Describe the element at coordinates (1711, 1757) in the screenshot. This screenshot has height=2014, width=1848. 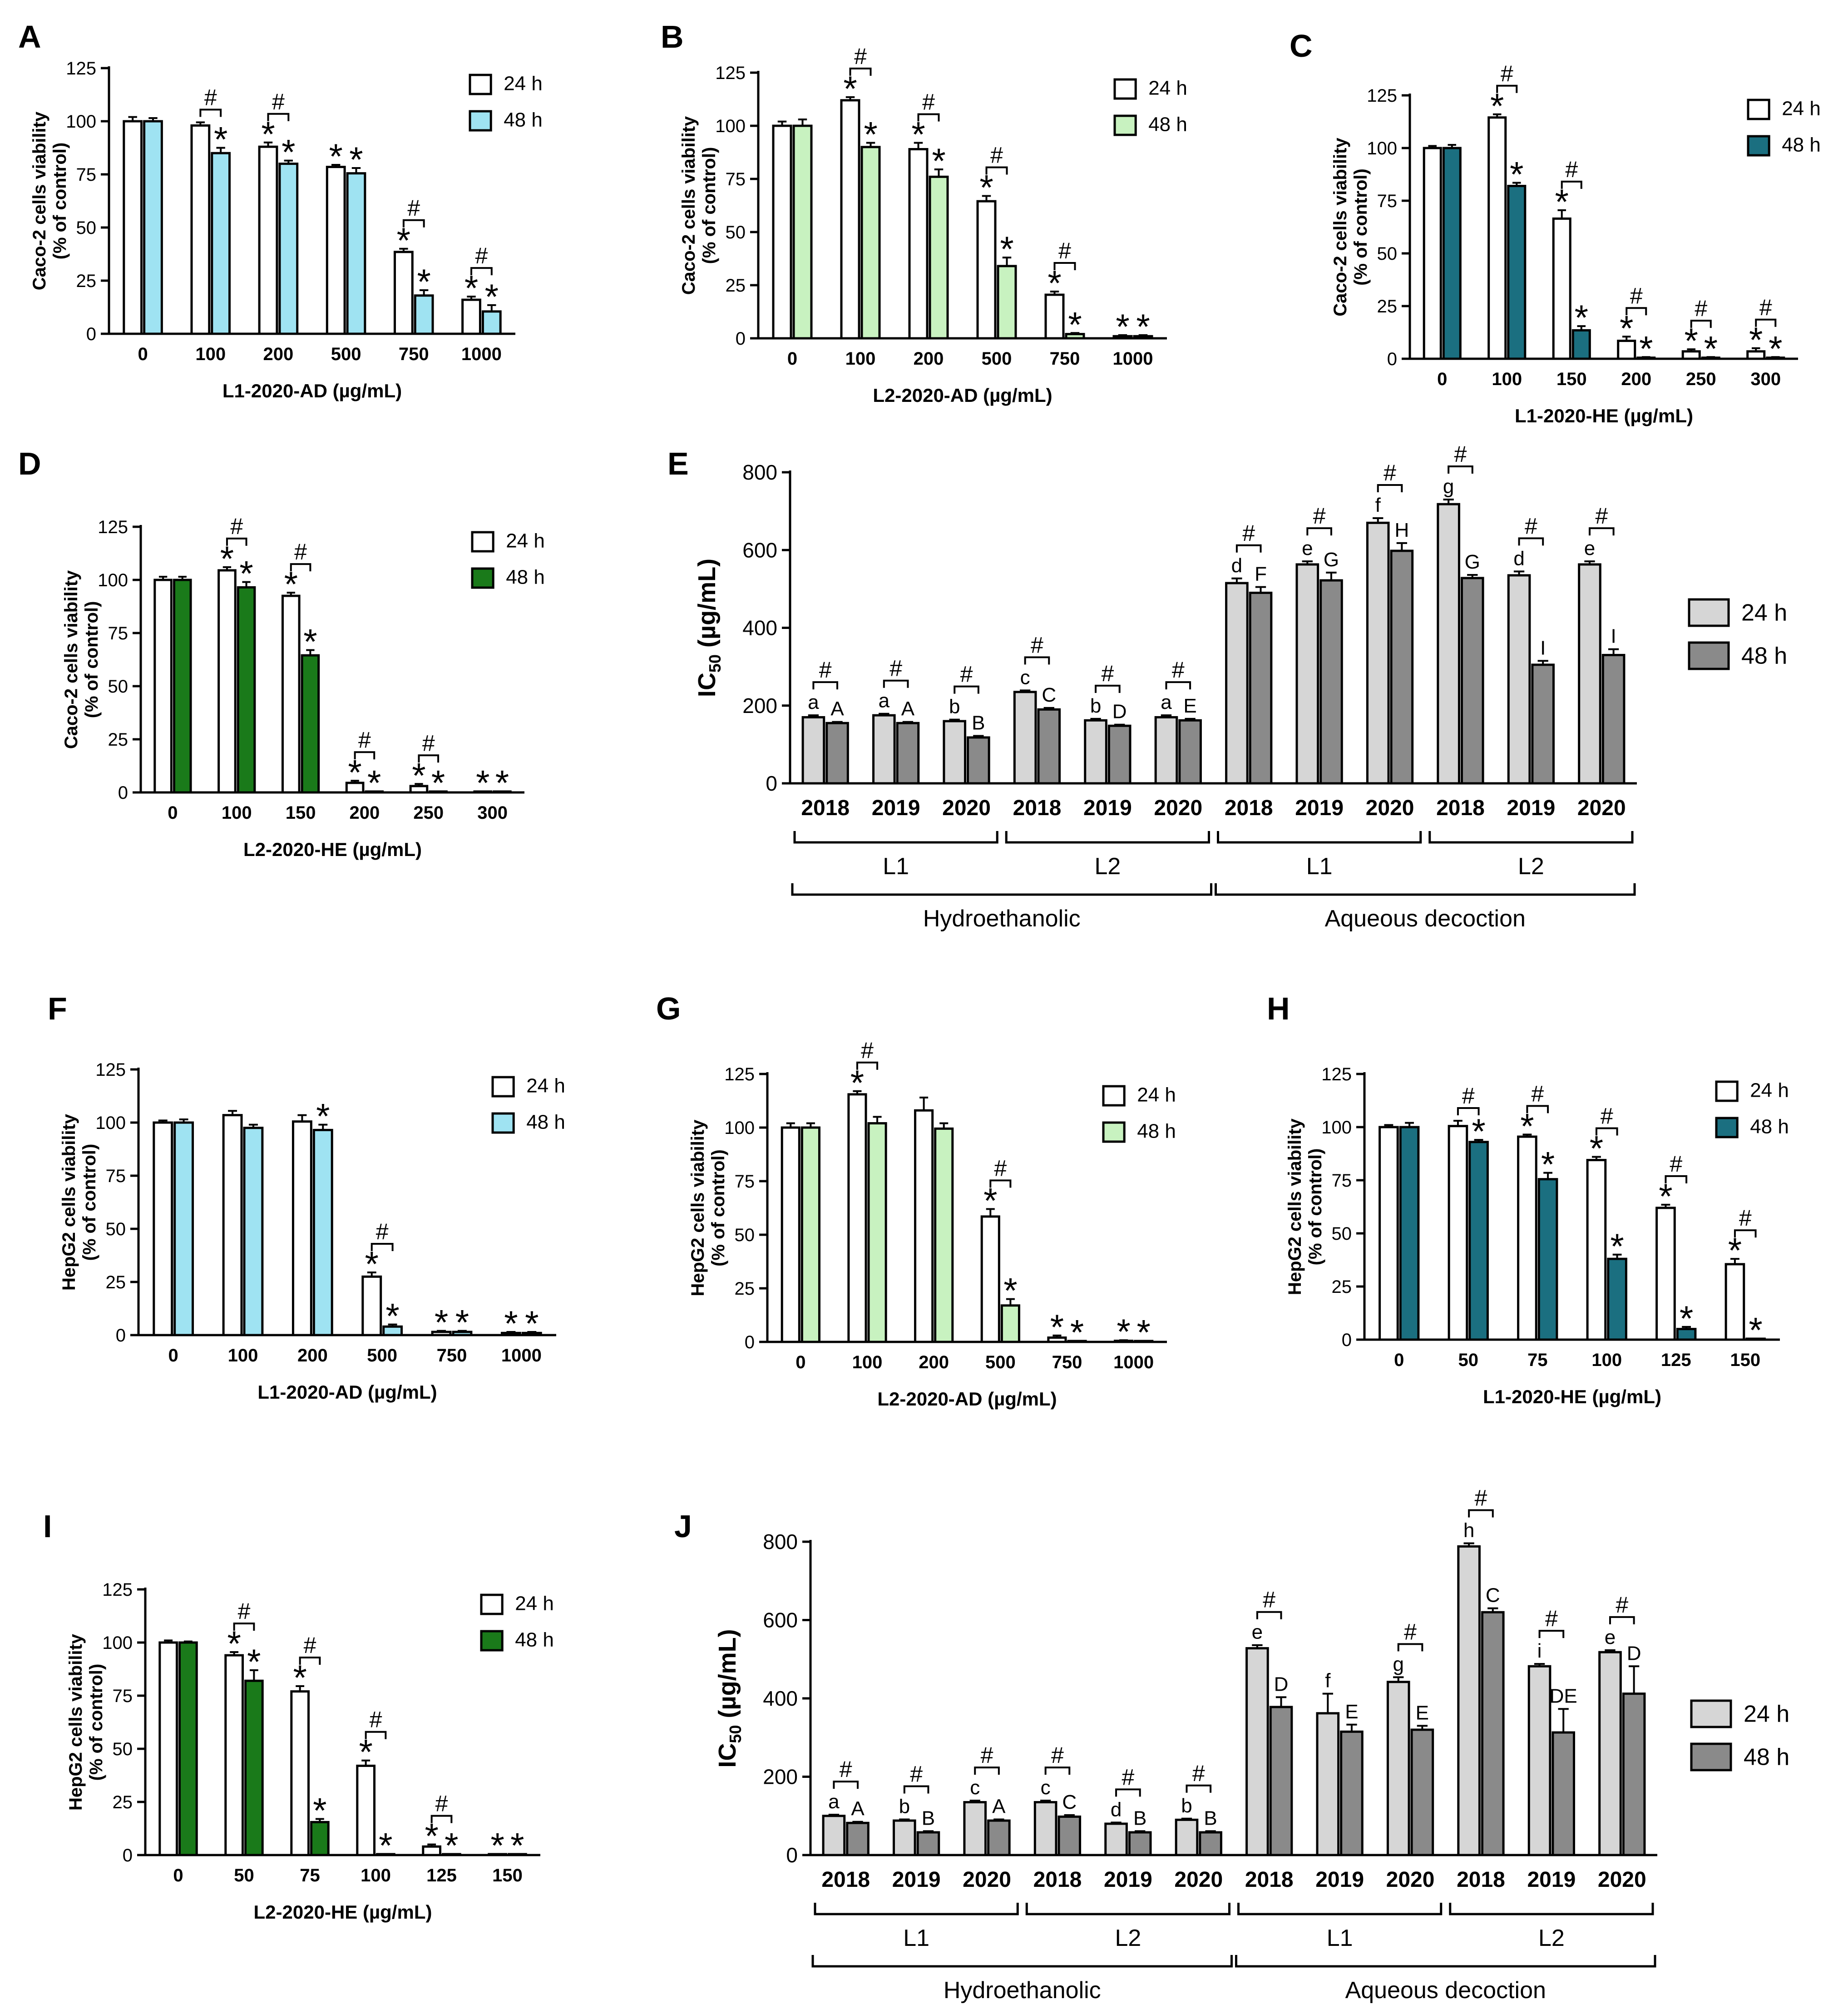
I see `legend-swatch-48h` at that location.